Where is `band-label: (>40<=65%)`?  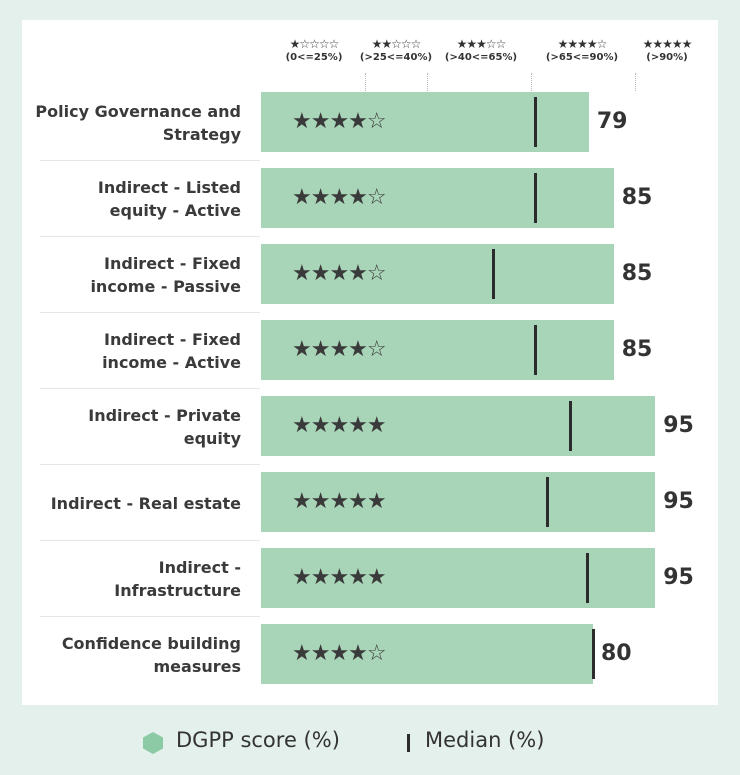 band-label: (>40<=65%) is located at coordinates (481, 57).